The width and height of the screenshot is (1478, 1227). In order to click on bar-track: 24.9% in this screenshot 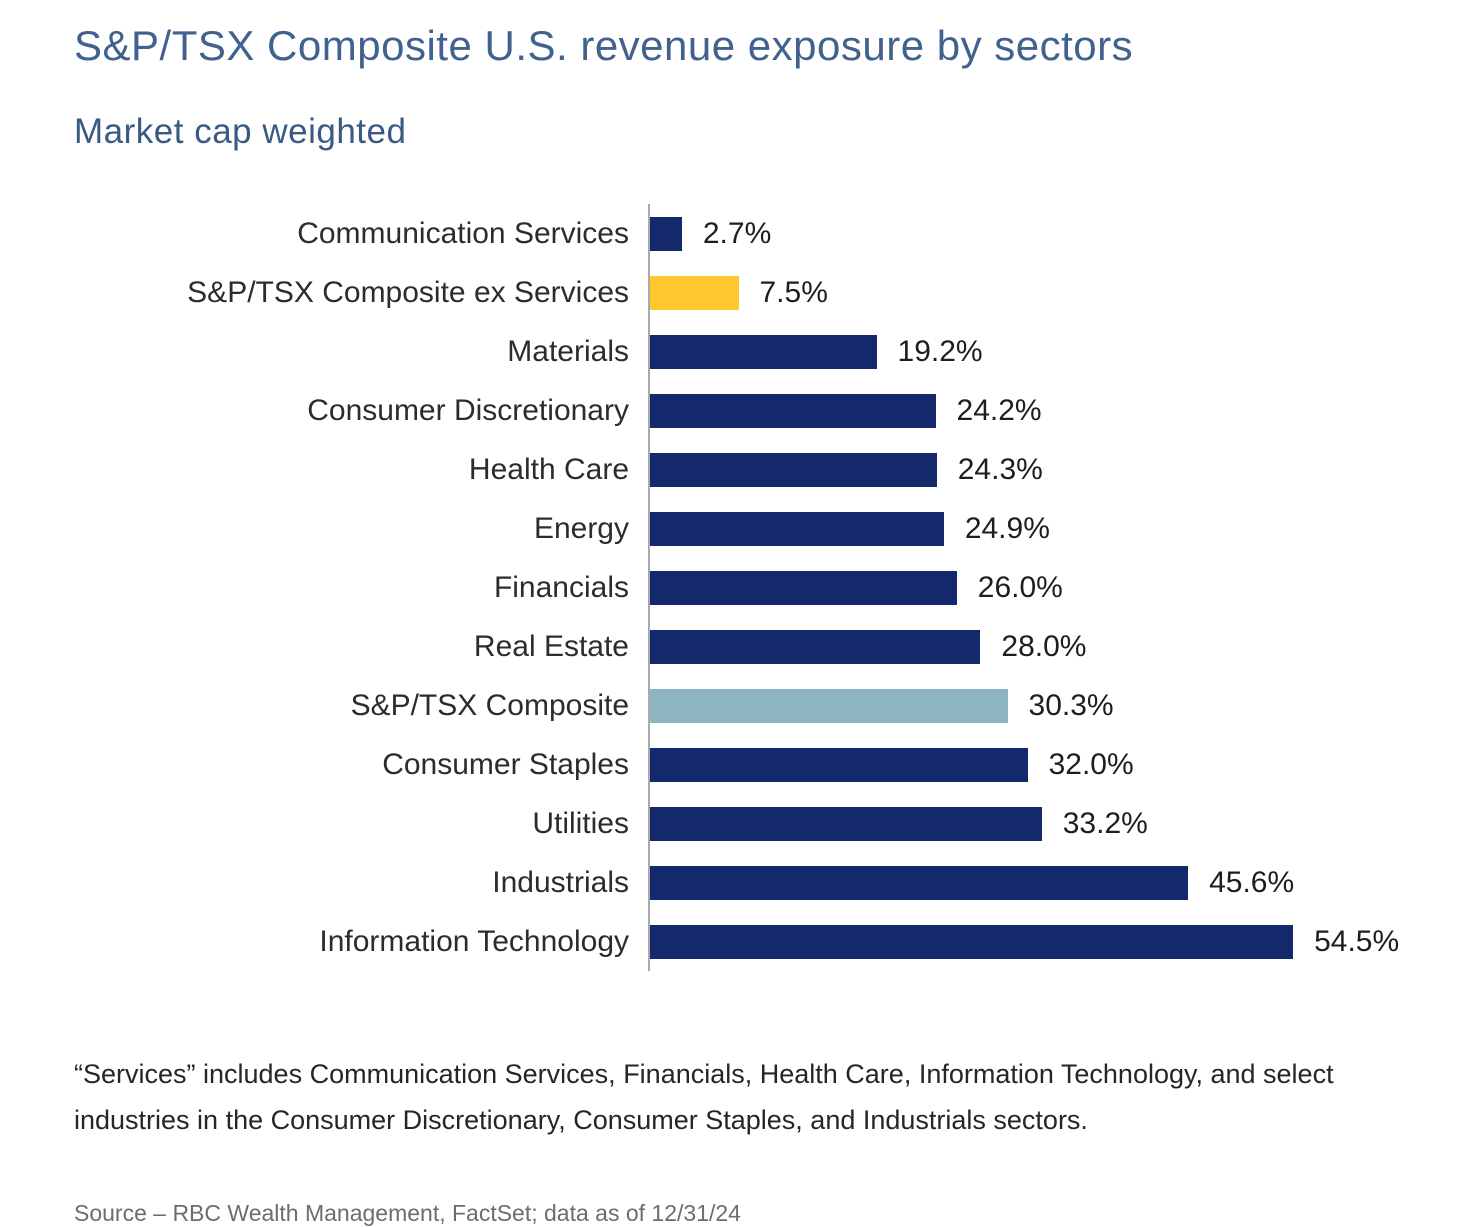, I will do `click(1043, 528)`.